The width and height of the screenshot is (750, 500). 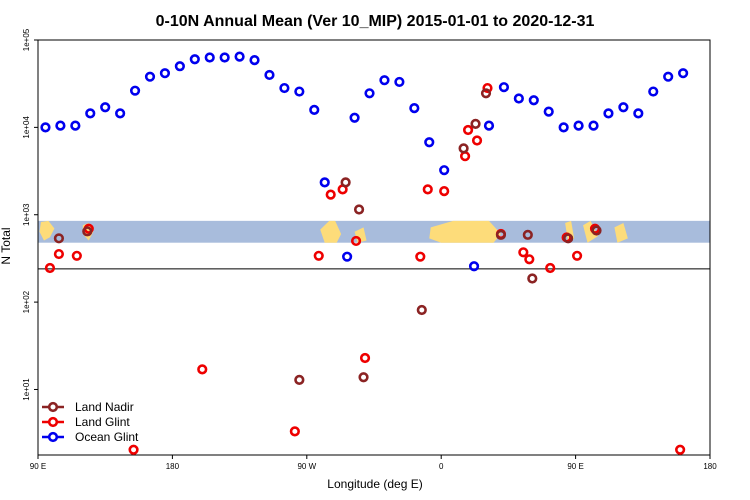 I want to click on legend-label: Ocean Glint, so click(x=107, y=437).